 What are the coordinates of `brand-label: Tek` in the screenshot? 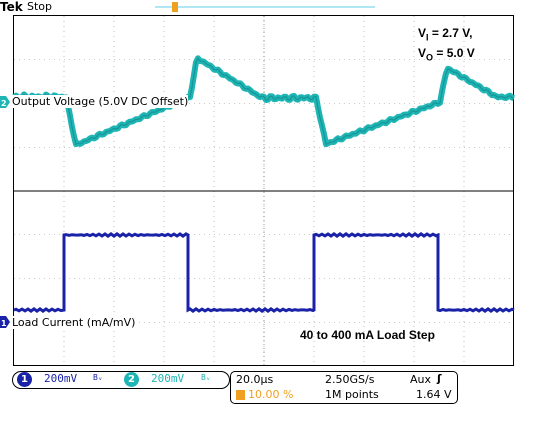 It's located at (11, 7).